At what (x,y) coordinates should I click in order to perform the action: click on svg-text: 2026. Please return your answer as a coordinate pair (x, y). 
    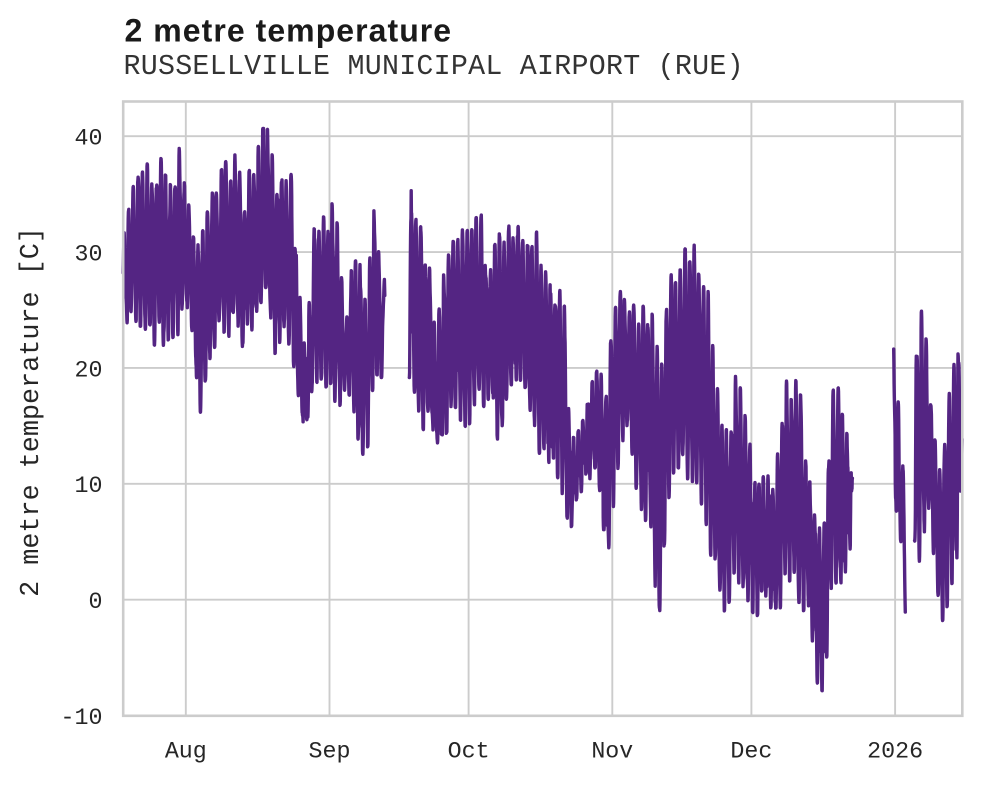
    Looking at the image, I should click on (895, 752).